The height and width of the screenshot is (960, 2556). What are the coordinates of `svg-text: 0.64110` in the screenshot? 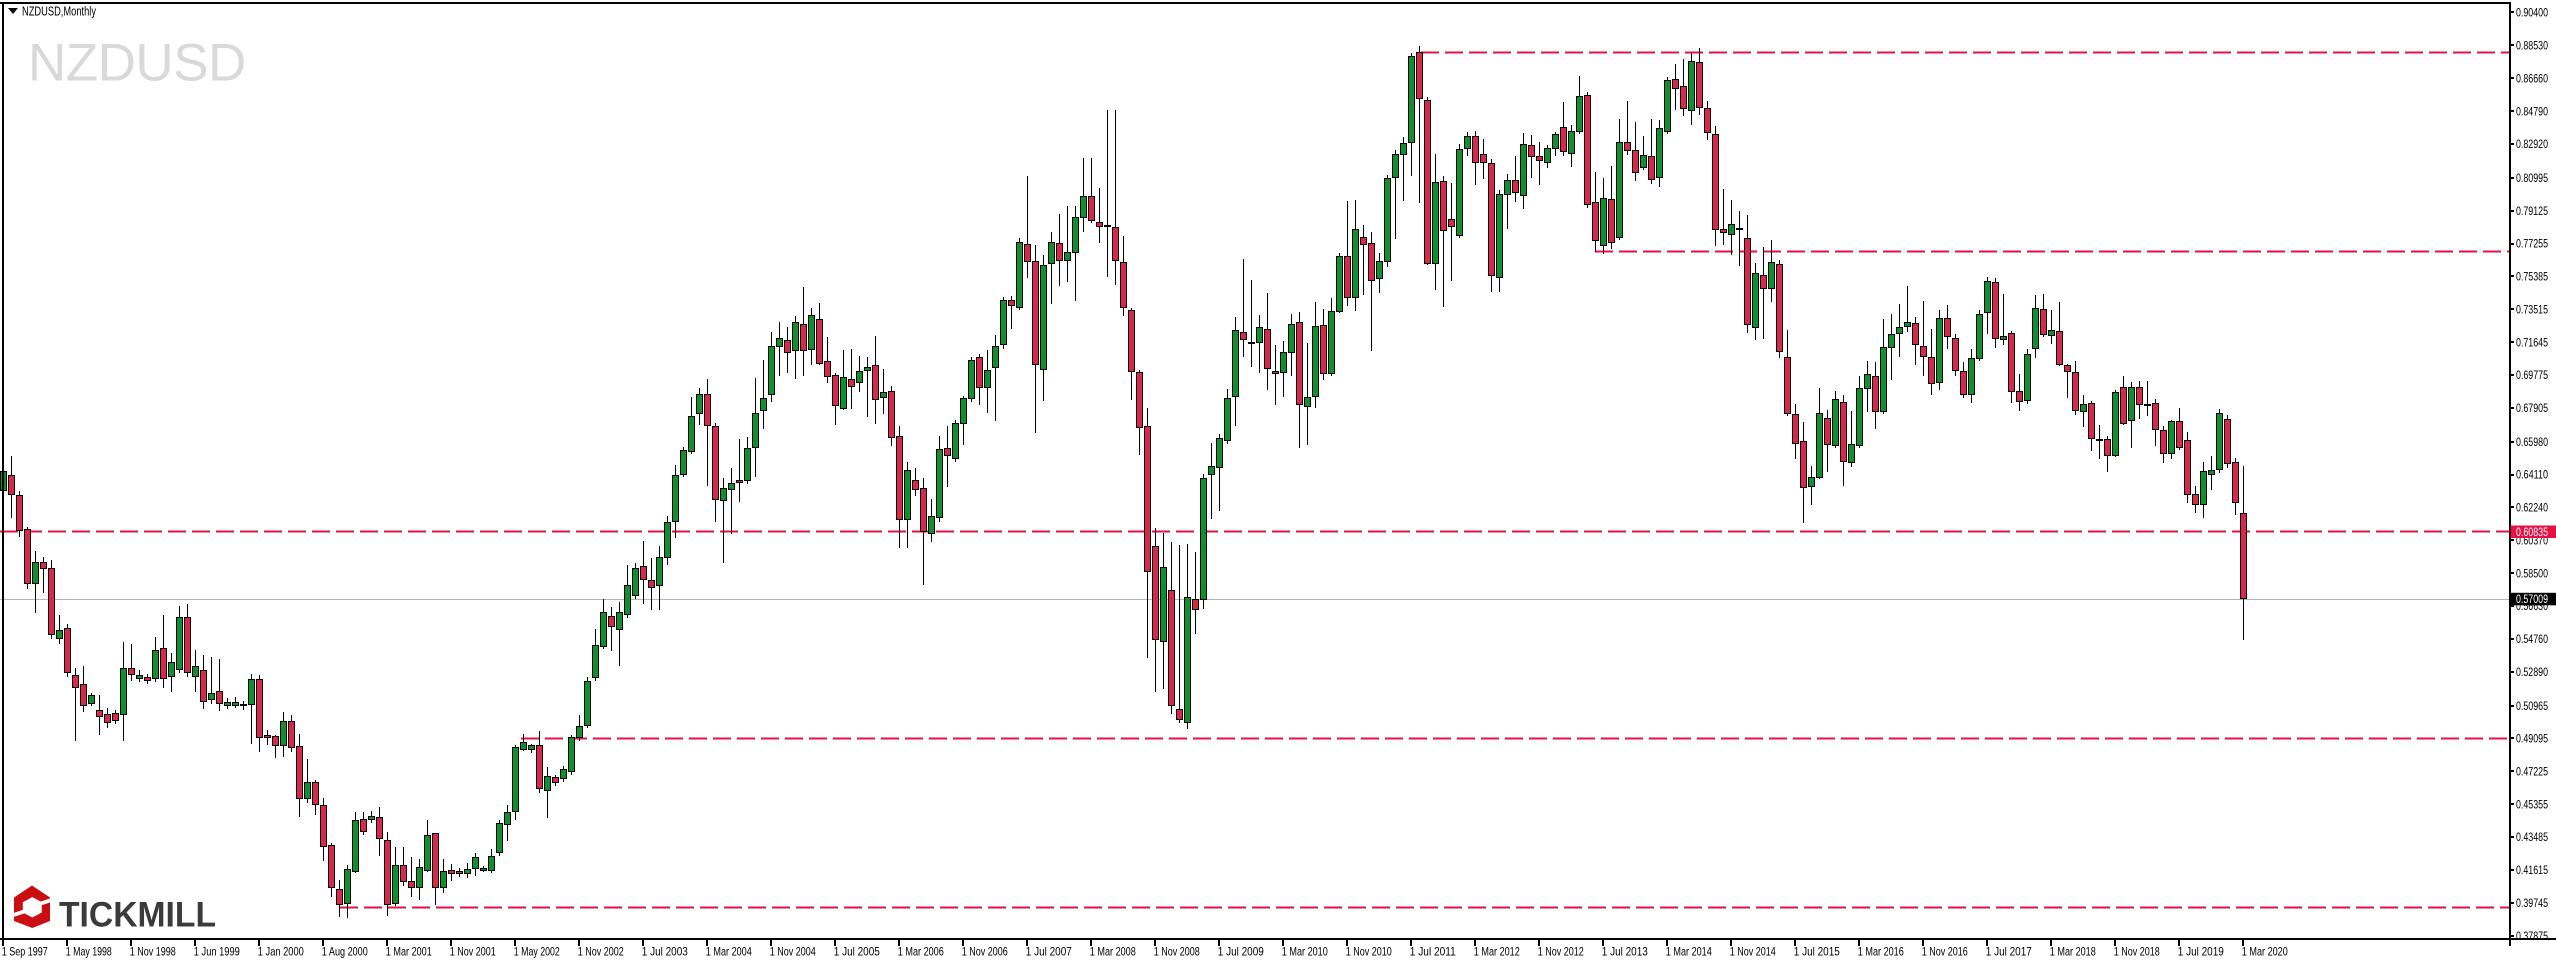 It's located at (2532, 476).